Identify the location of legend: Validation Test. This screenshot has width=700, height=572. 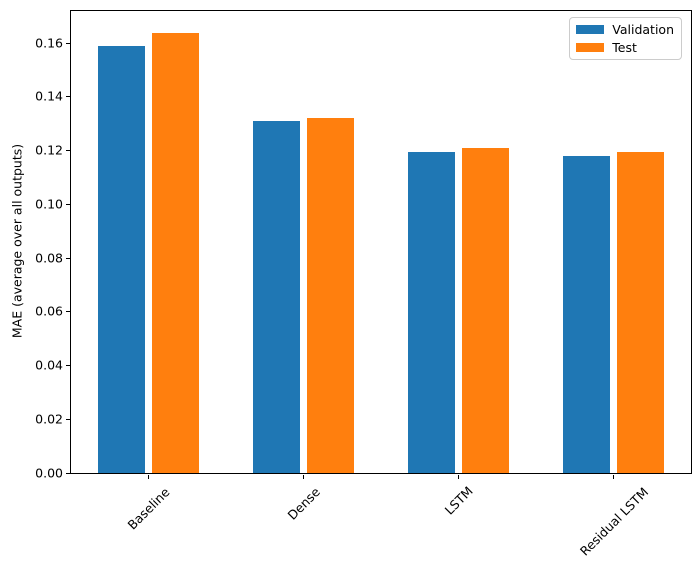
(625, 39).